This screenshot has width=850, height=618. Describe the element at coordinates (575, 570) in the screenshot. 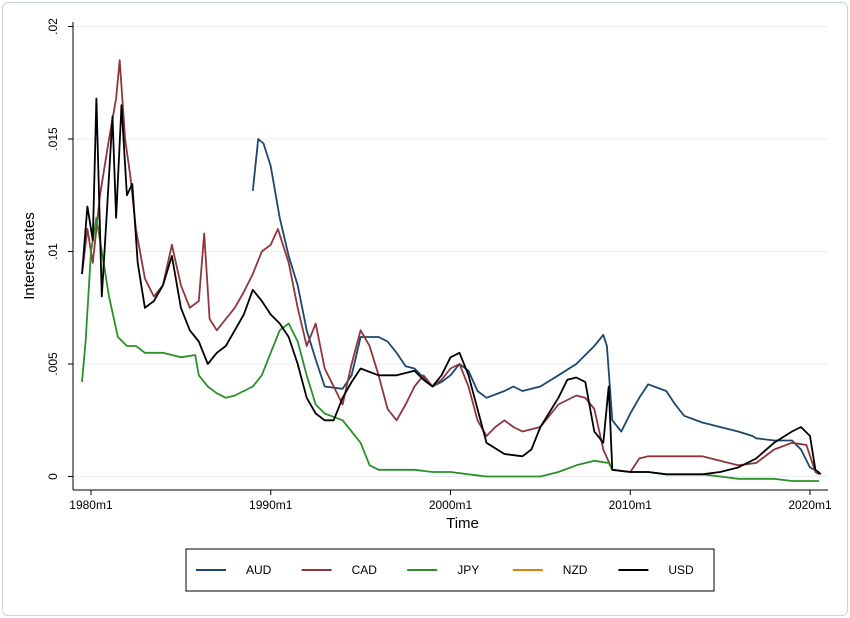

I see `legend-label-nzd: NZD` at that location.